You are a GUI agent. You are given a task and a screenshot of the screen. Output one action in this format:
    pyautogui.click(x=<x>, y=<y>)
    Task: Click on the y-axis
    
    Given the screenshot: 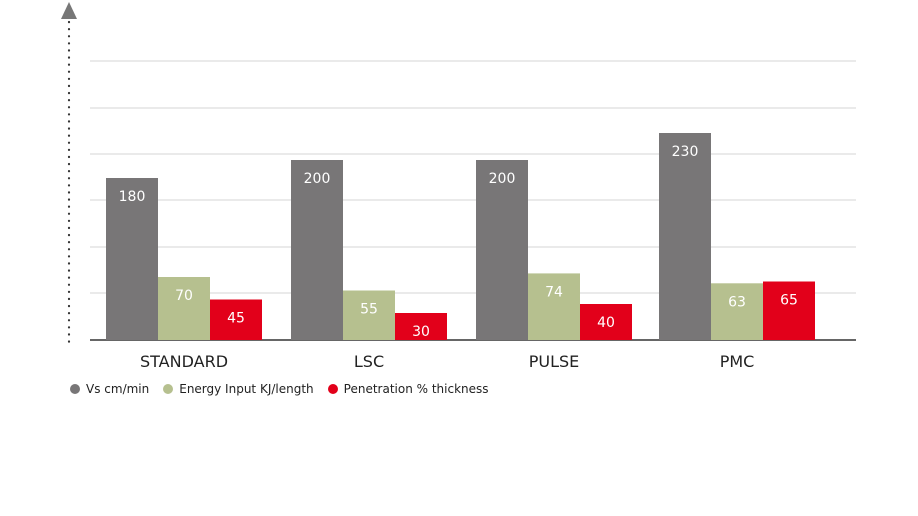 What is the action you would take?
    pyautogui.click(x=69, y=173)
    